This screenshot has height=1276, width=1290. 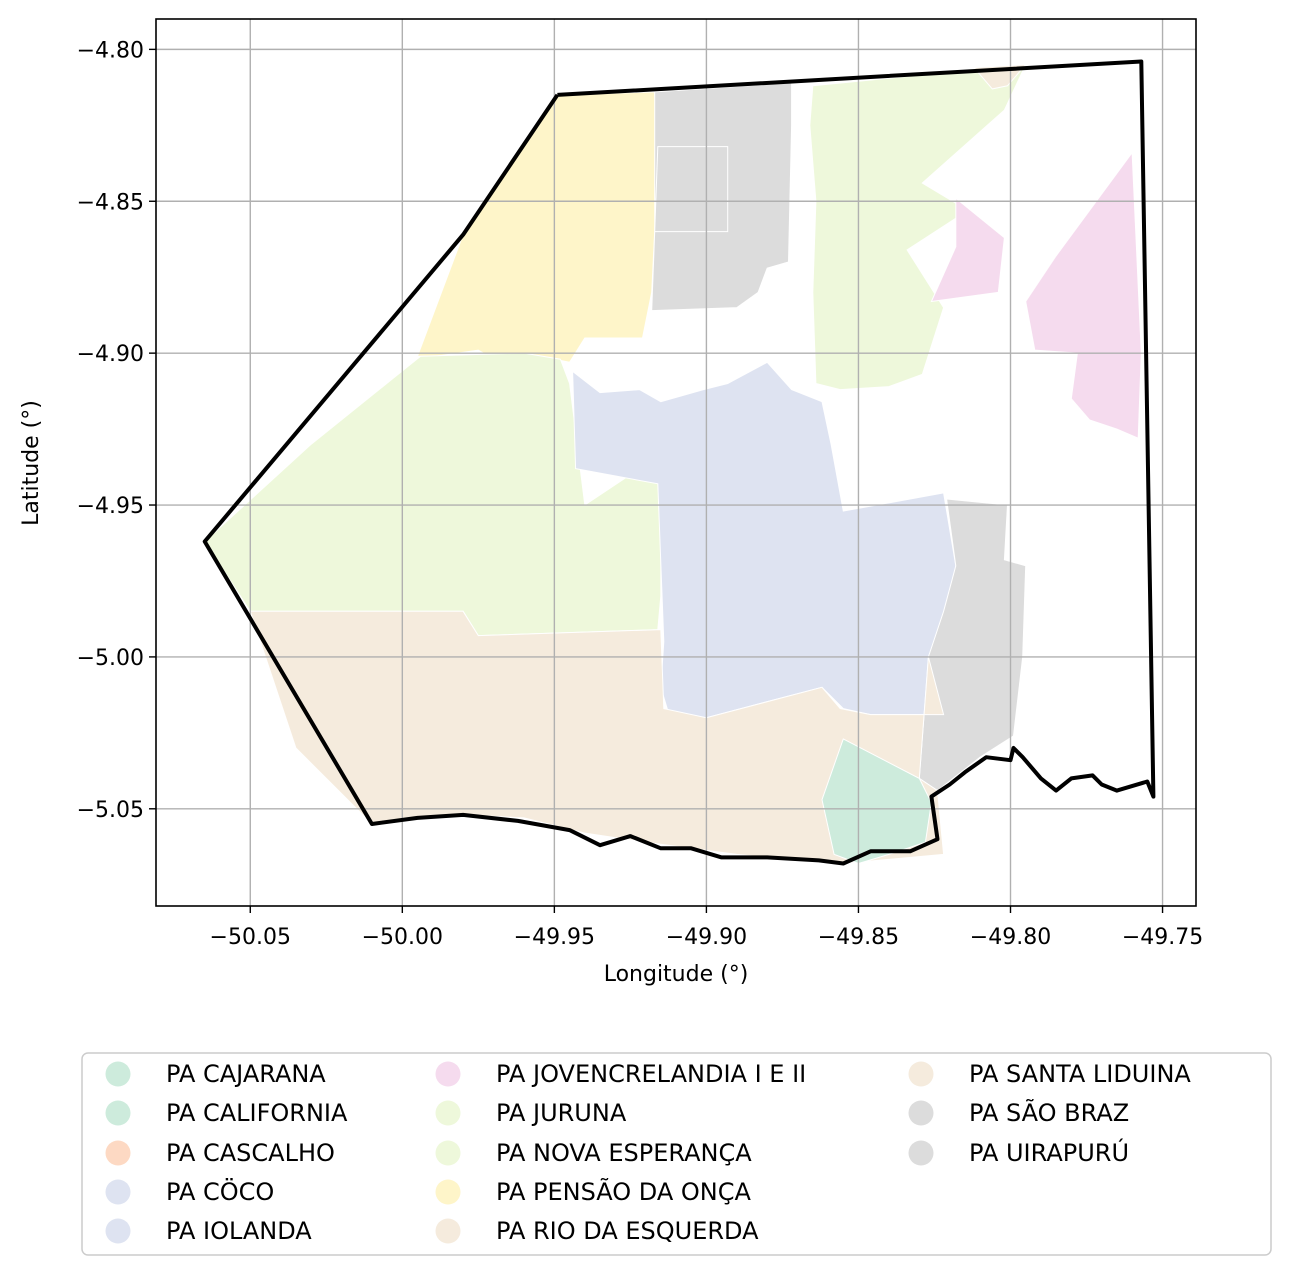 I want to click on legend-label-11: PA SÃO BRAZ, so click(x=1049, y=1112).